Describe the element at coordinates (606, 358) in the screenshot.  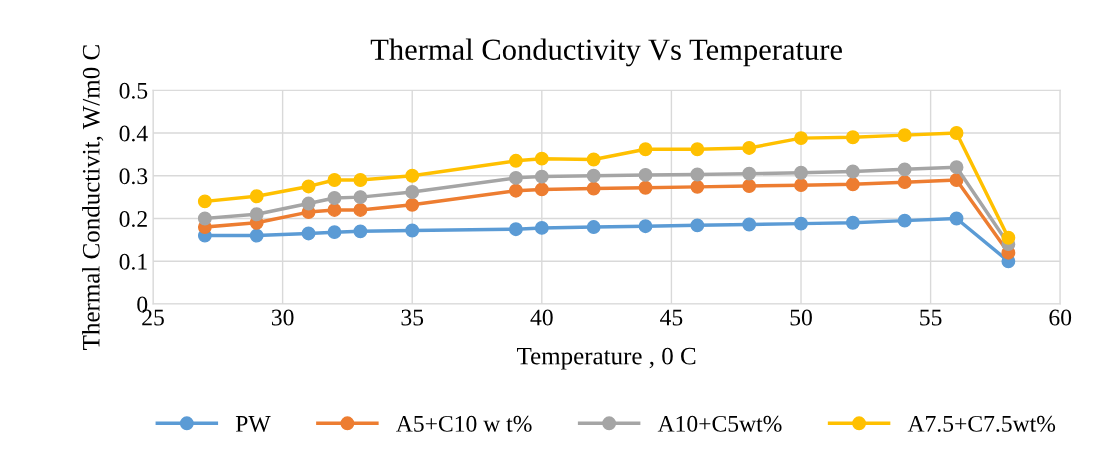
I see `x-axis-title: Temperature , 0 C` at that location.